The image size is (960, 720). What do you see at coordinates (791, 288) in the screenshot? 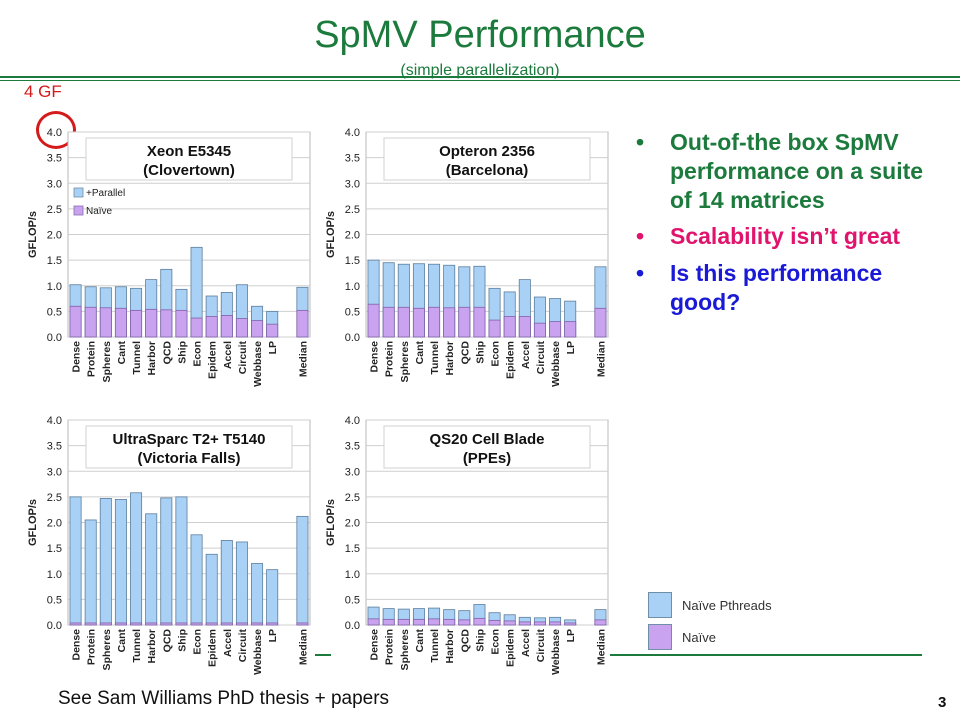
I see `bullet-item: • Is this performance good?` at bounding box center [791, 288].